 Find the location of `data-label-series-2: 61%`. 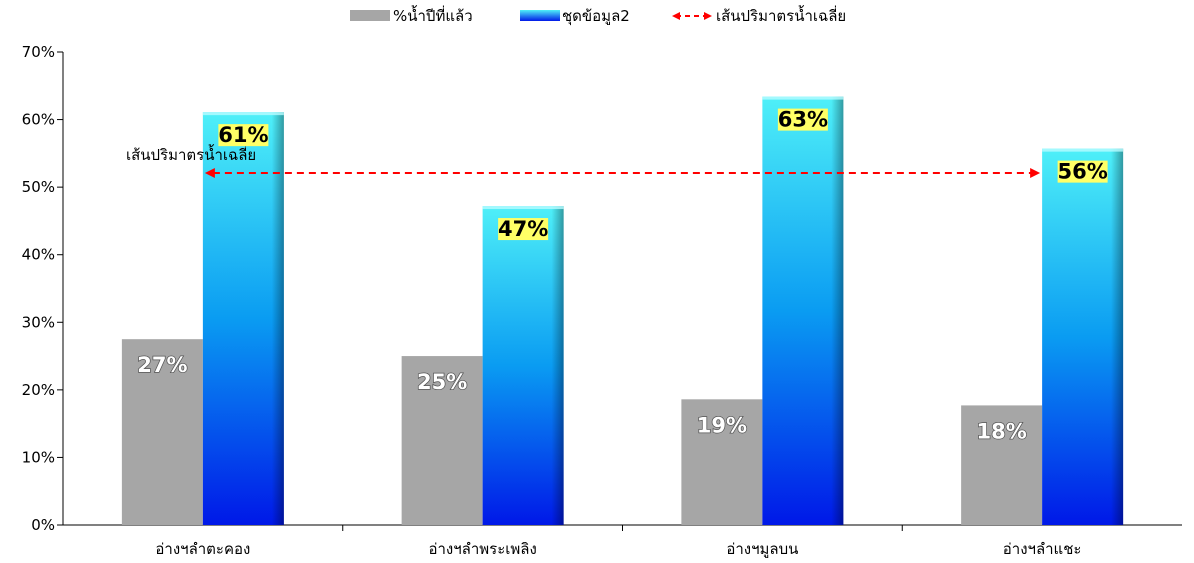

data-label-series-2: 61% is located at coordinates (243, 135).